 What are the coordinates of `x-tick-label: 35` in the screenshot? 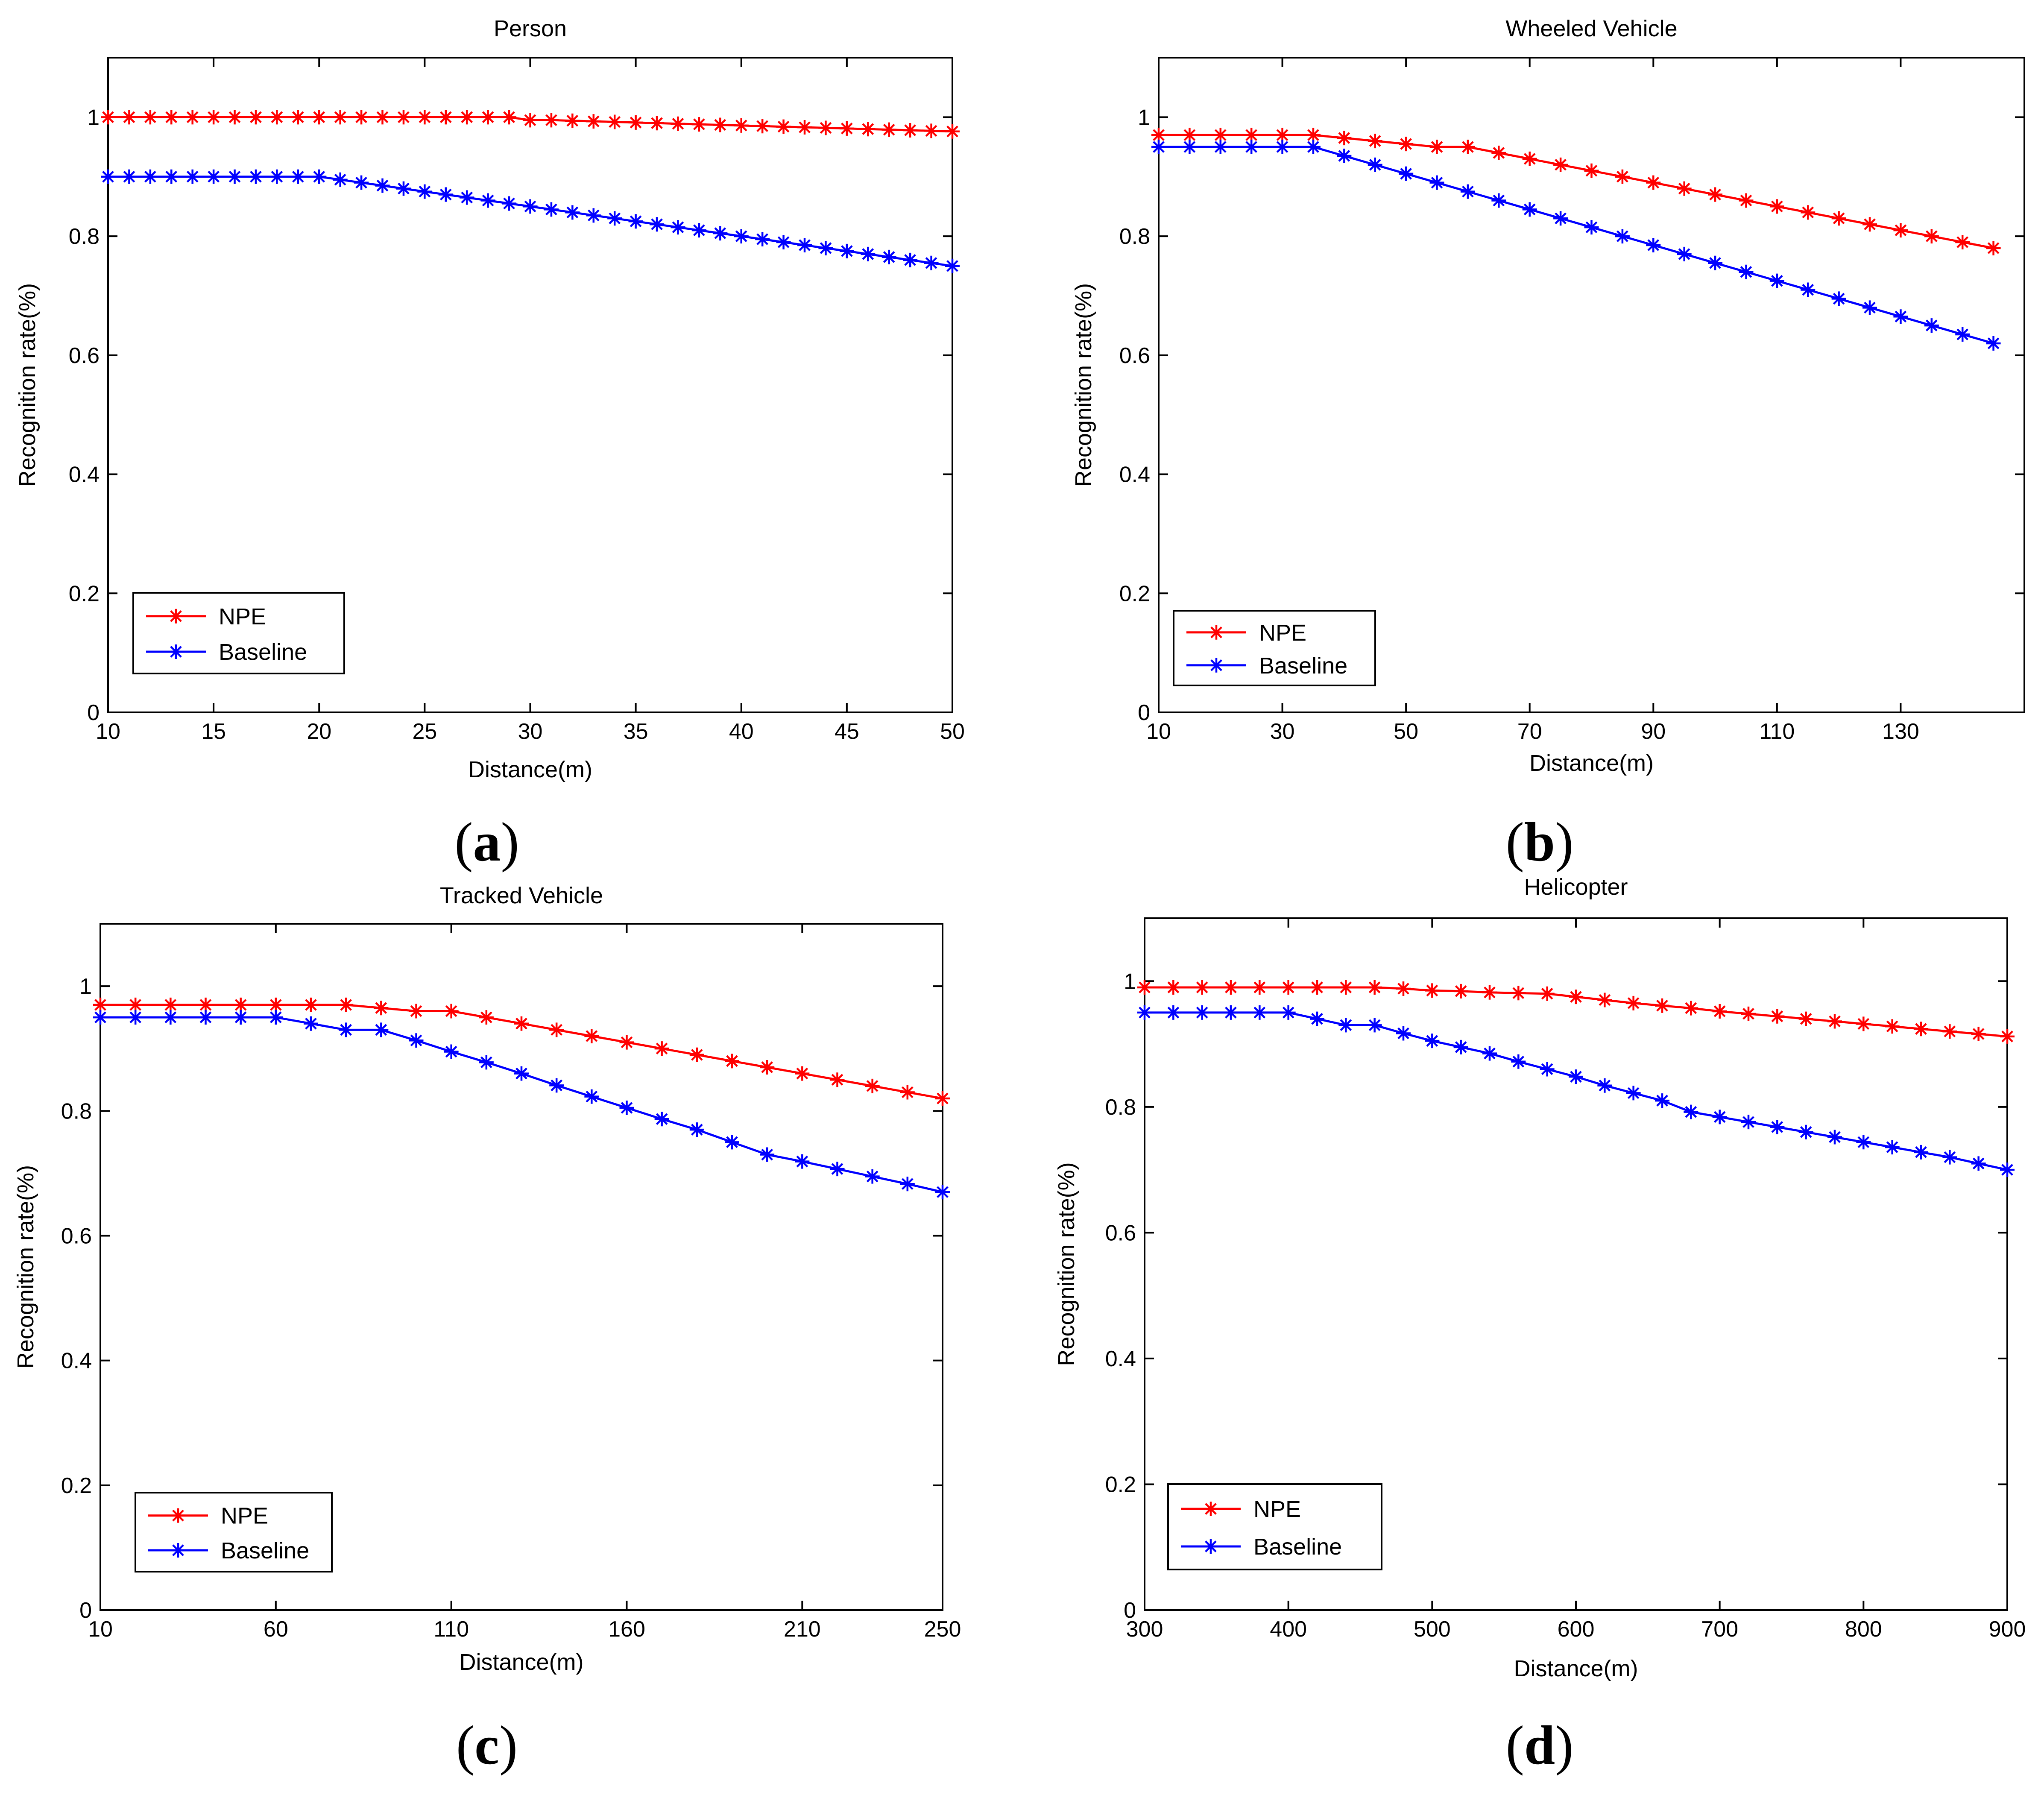 It's located at (636, 731).